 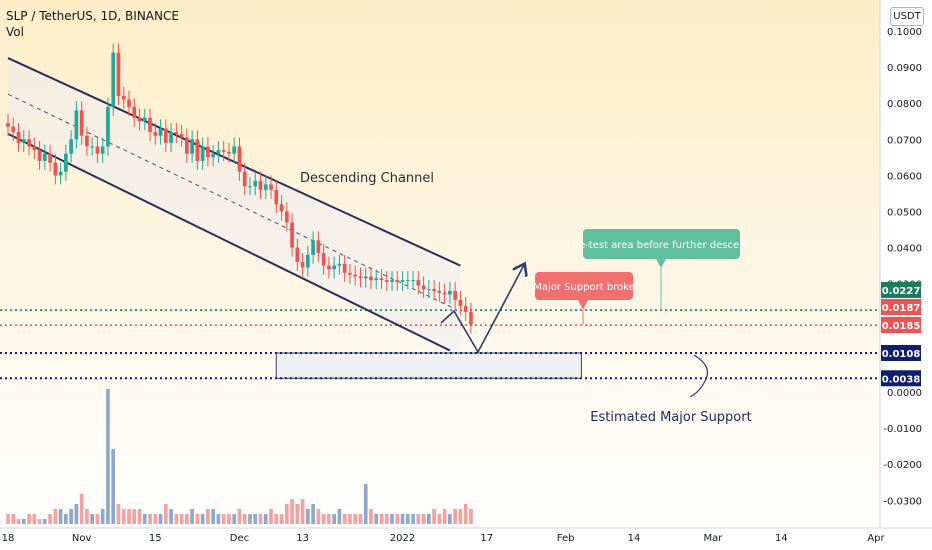 What do you see at coordinates (904, 176) in the screenshot?
I see `y-tick-label: 0.0600` at bounding box center [904, 176].